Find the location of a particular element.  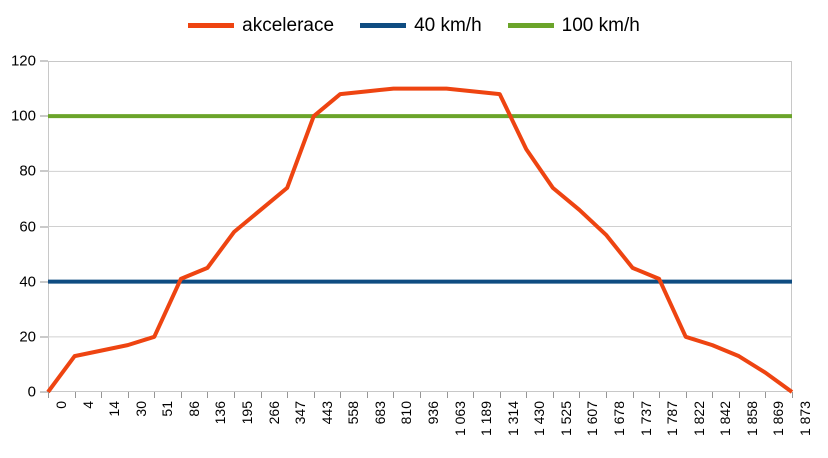

x-tick-label: 1 678 is located at coordinates (619, 419).